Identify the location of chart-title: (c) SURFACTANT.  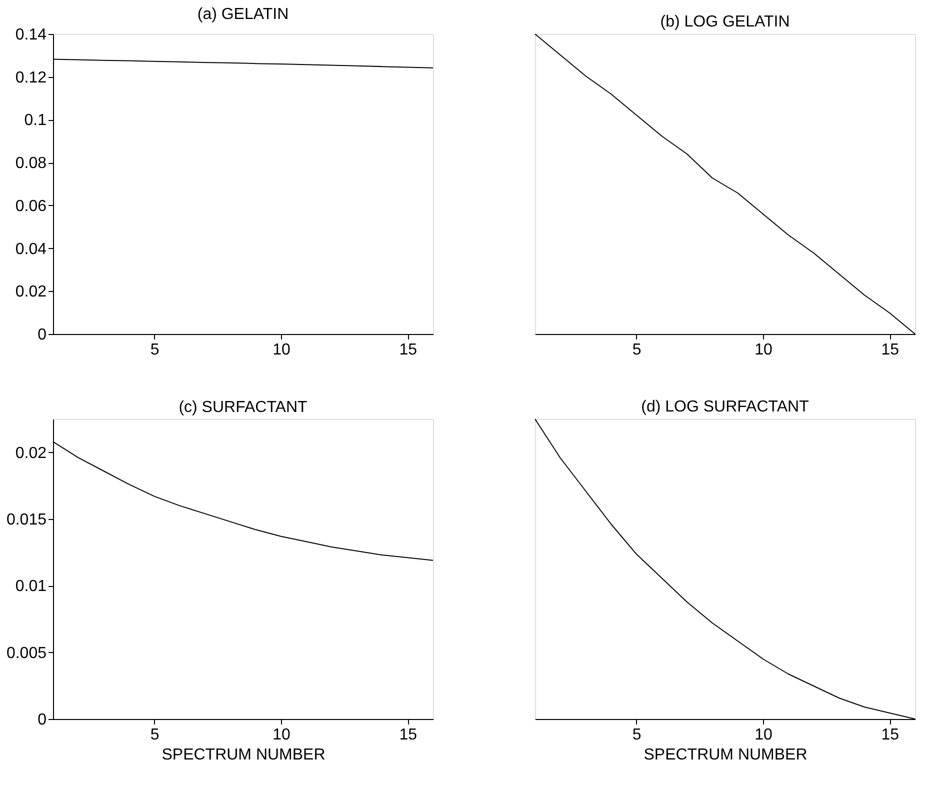
(243, 407).